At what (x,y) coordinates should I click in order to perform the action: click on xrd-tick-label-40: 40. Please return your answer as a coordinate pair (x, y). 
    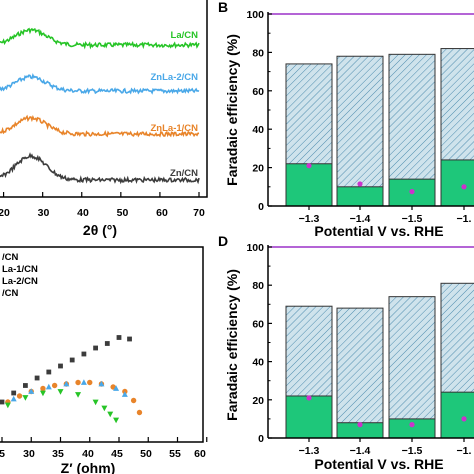
    Looking at the image, I should click on (83, 213).